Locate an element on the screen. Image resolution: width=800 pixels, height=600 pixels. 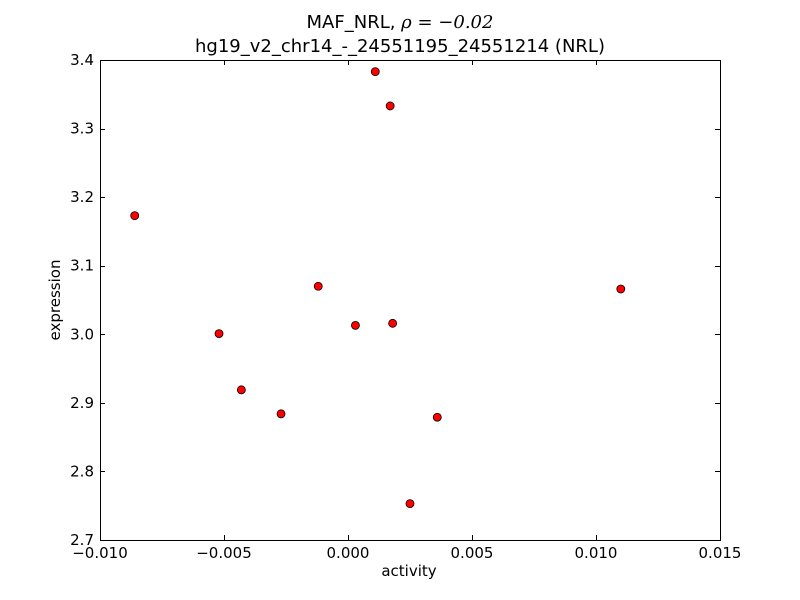
y-tick-label: 2.8 is located at coordinates (82, 471).